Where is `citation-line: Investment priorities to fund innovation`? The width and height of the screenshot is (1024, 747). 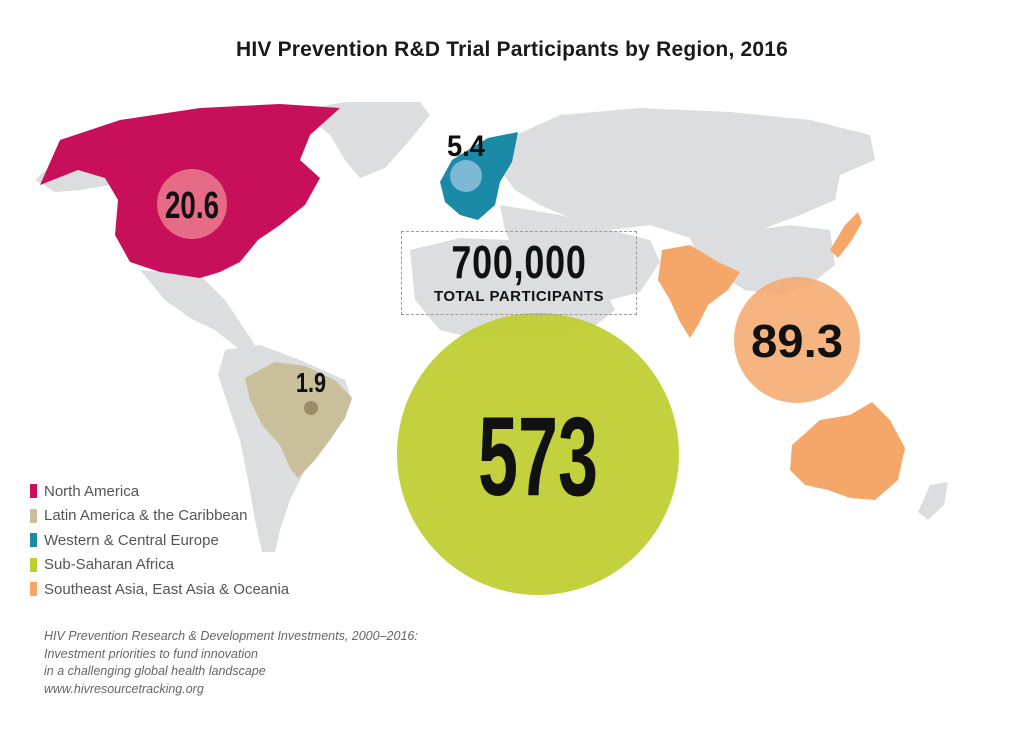
citation-line: Investment priorities to fund innovation is located at coordinates (151, 653).